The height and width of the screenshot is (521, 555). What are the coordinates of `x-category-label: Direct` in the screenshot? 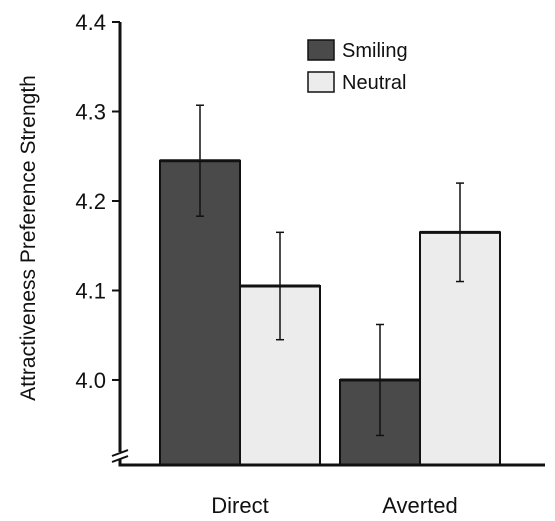 It's located at (239, 505).